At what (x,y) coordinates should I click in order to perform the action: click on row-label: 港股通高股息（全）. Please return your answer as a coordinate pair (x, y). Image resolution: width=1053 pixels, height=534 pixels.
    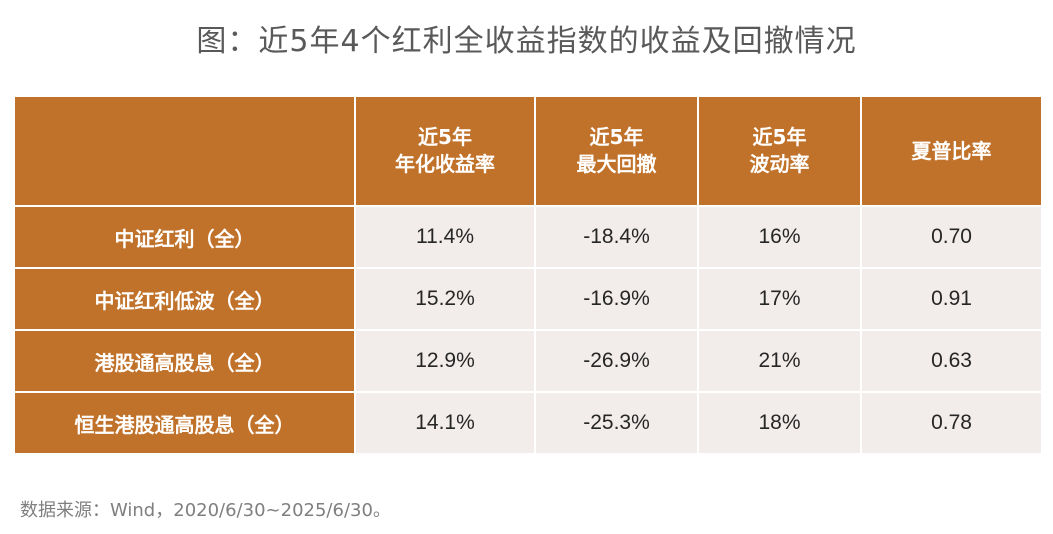
    Looking at the image, I should click on (184, 361).